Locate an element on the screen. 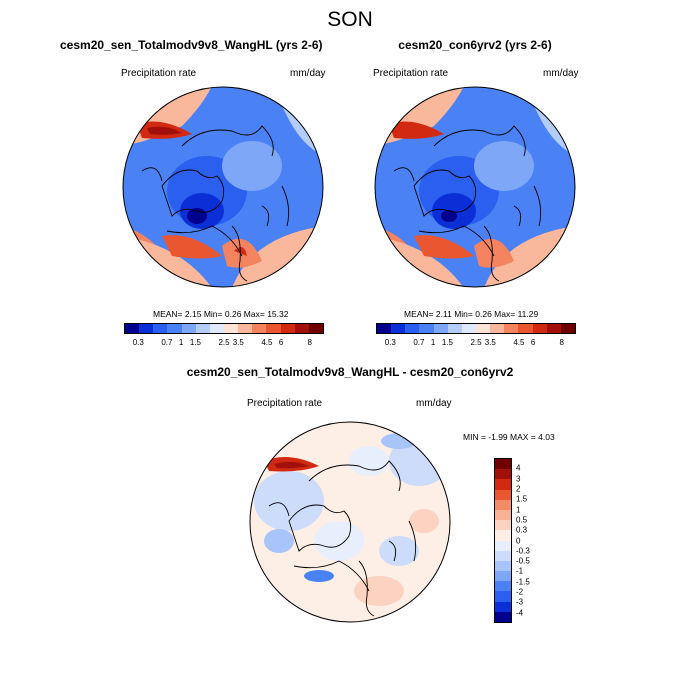  diff-panel-variable-label: Precipitation rate is located at coordinates (285, 403).